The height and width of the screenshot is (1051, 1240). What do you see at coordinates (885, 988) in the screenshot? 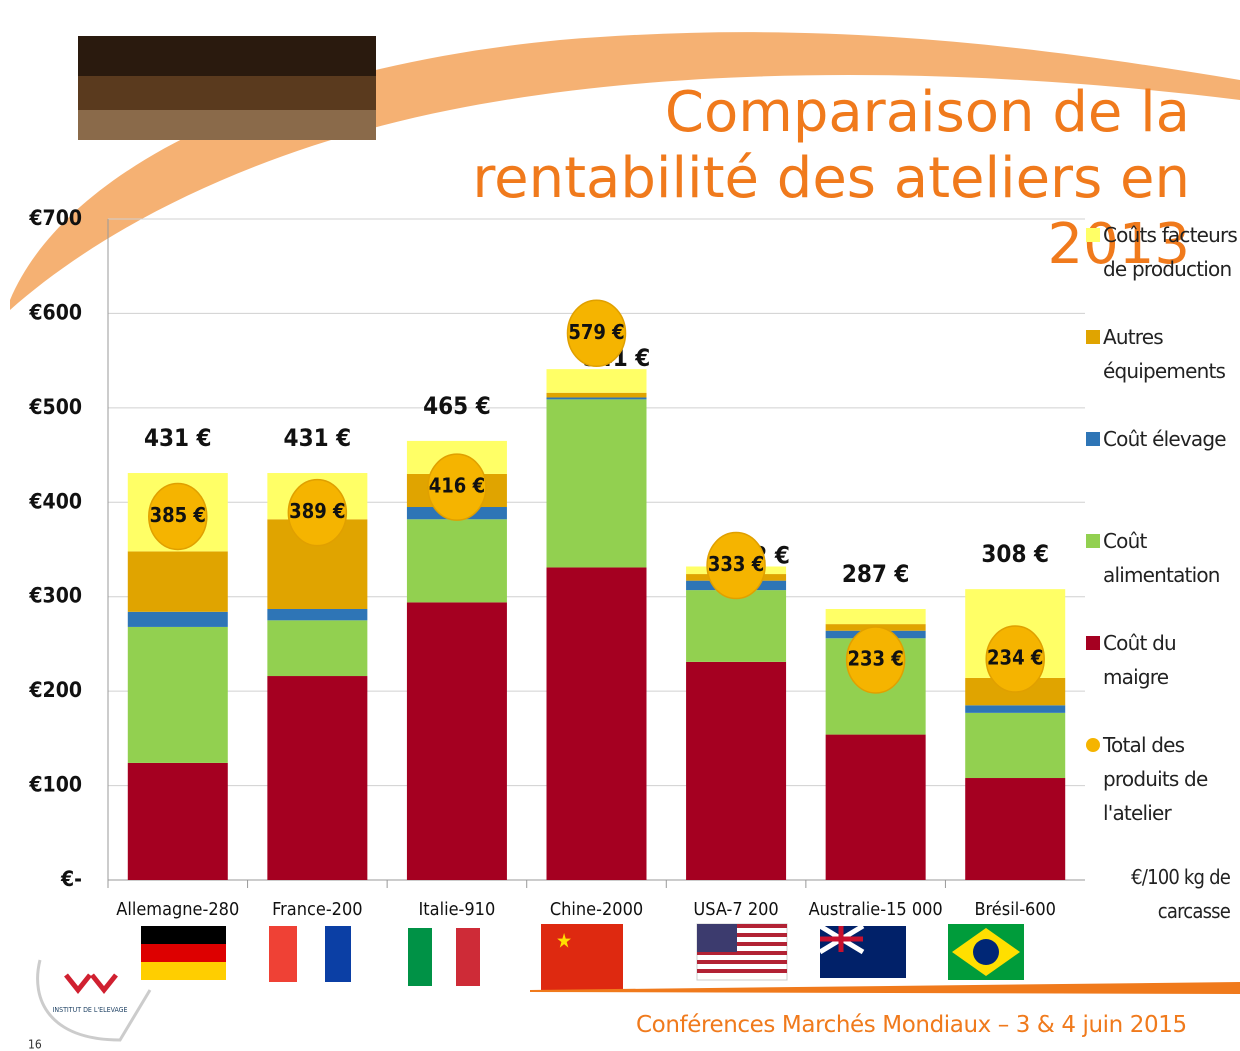
I see `footer-line` at bounding box center [885, 988].